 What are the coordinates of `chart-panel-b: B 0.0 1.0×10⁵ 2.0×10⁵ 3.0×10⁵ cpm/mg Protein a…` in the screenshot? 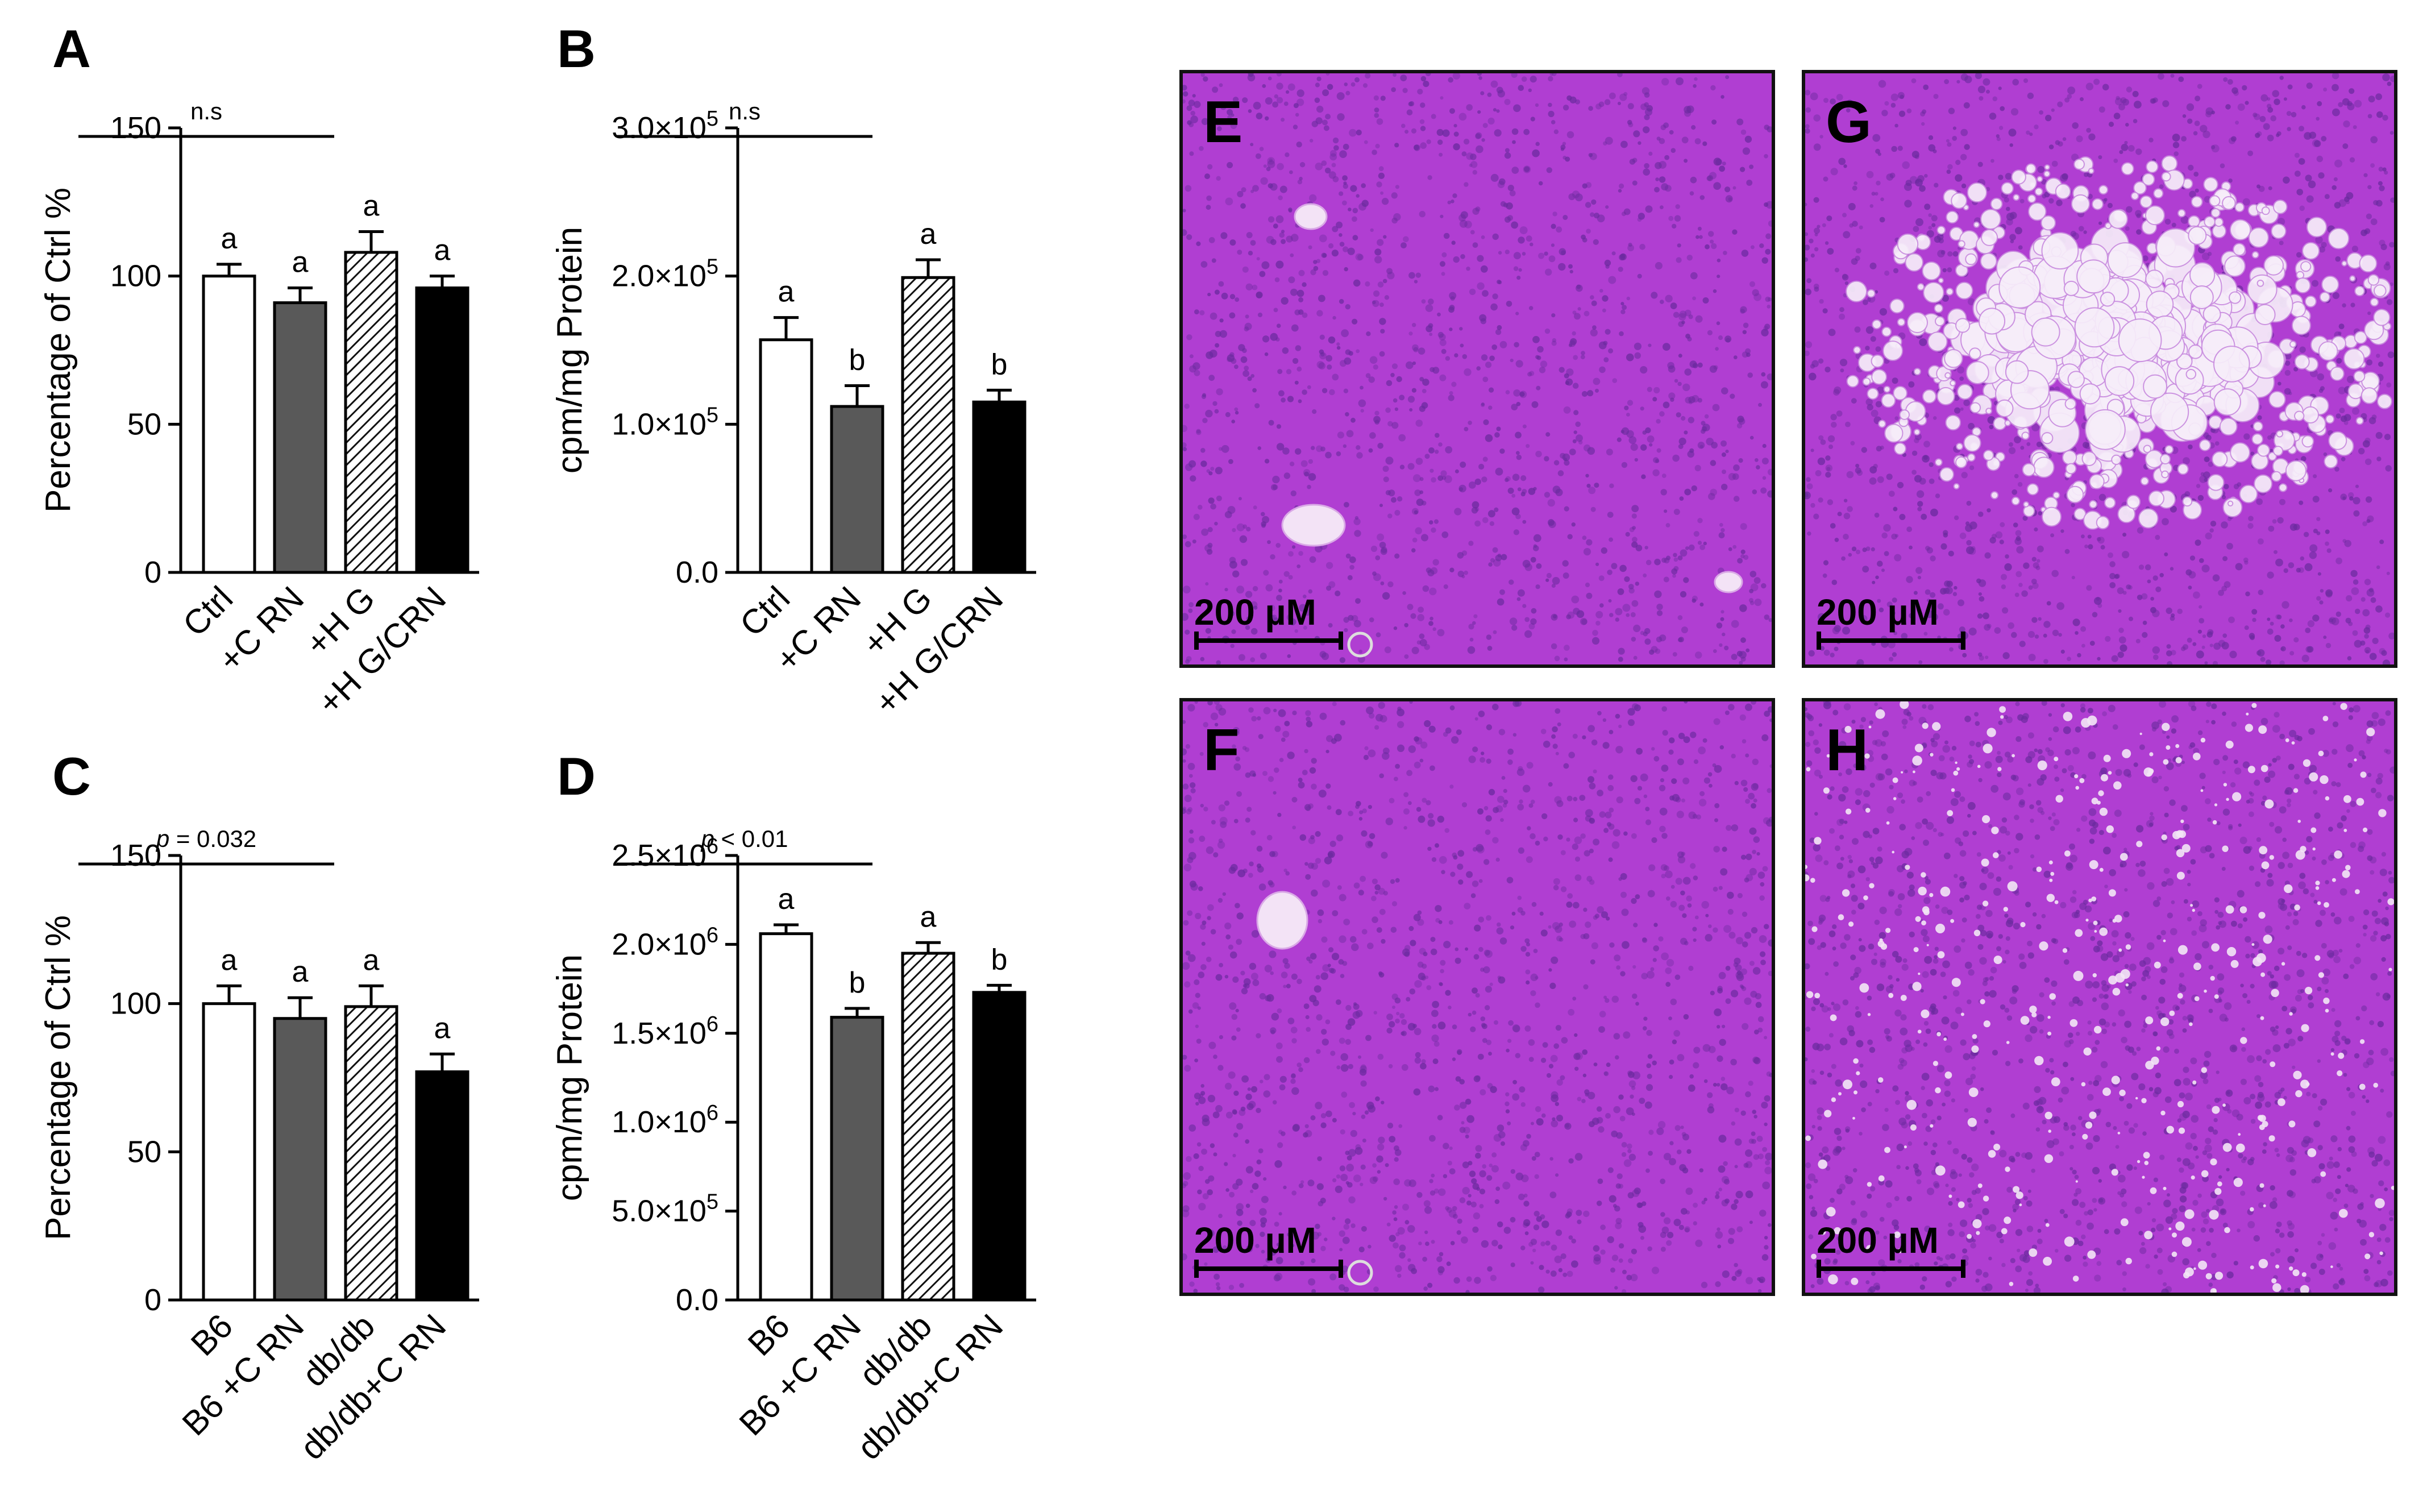 It's located at (793, 370).